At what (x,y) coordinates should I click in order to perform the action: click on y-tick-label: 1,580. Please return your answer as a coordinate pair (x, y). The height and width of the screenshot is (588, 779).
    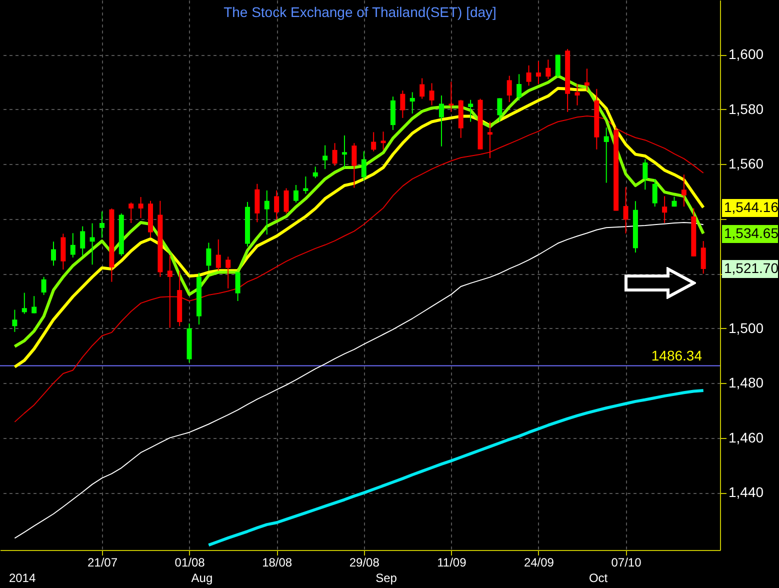
    Looking at the image, I should click on (746, 108).